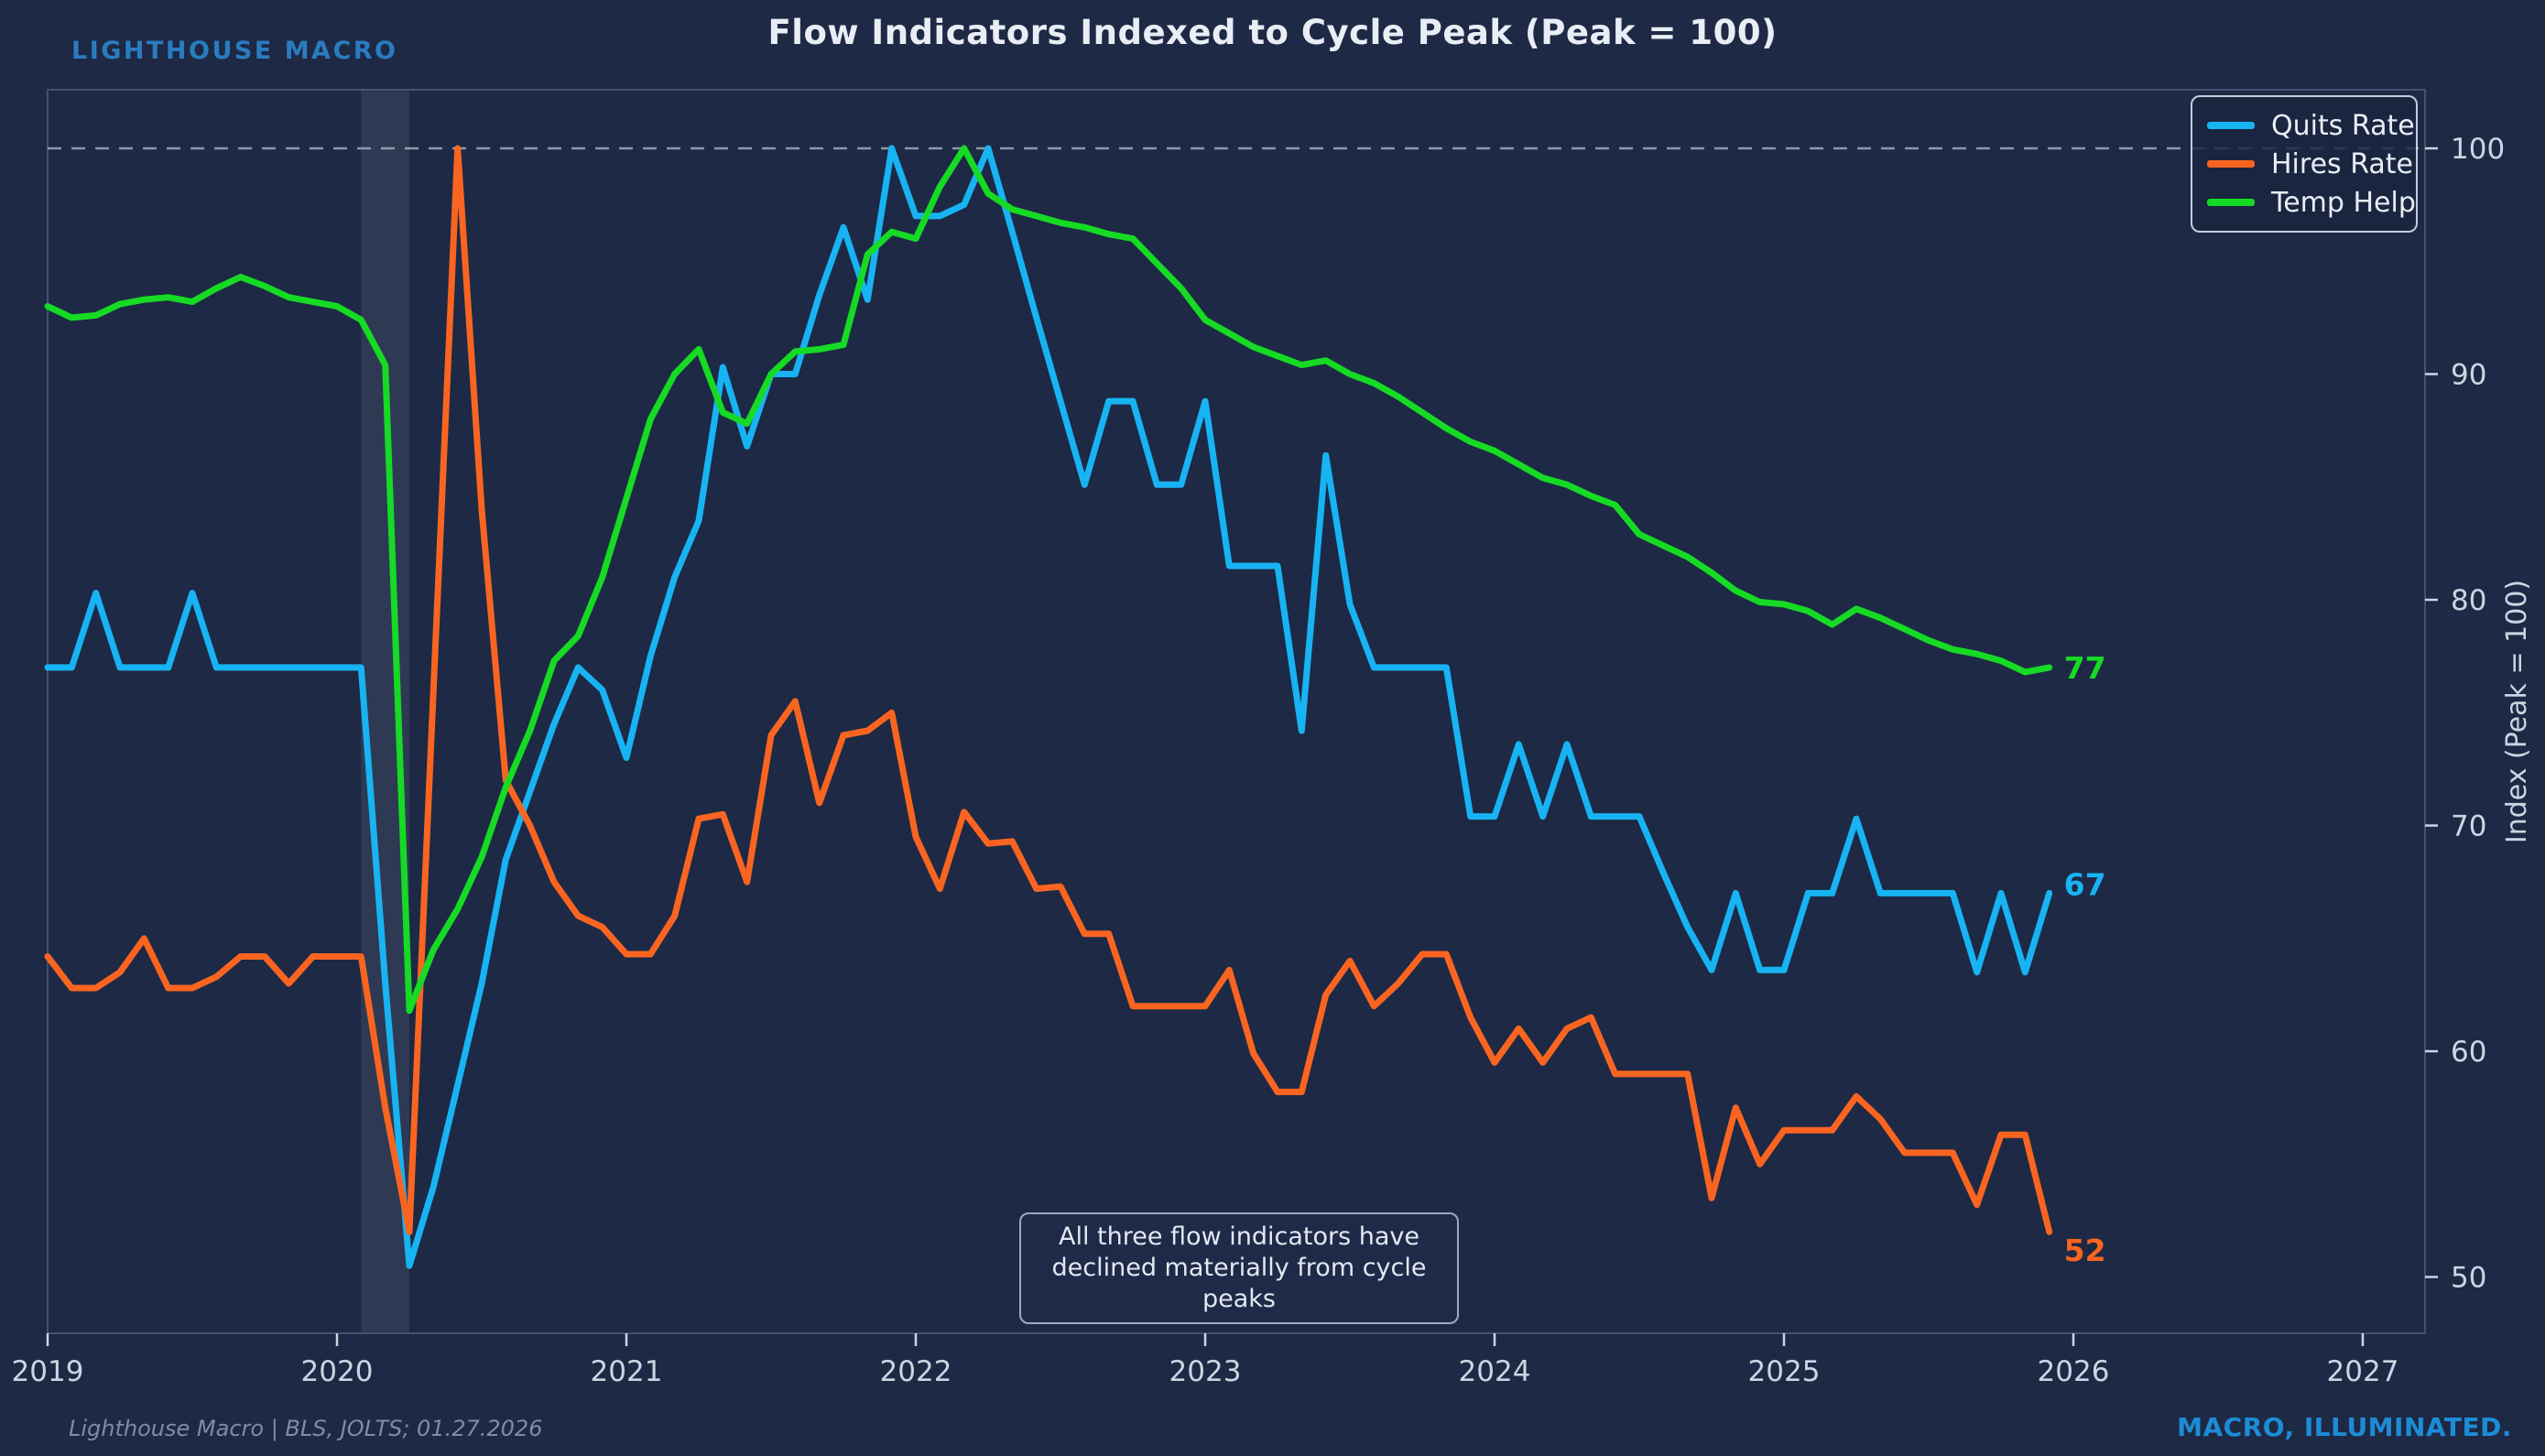  What do you see at coordinates (2085, 668) in the screenshot?
I see `end-label-temp-help: 77` at bounding box center [2085, 668].